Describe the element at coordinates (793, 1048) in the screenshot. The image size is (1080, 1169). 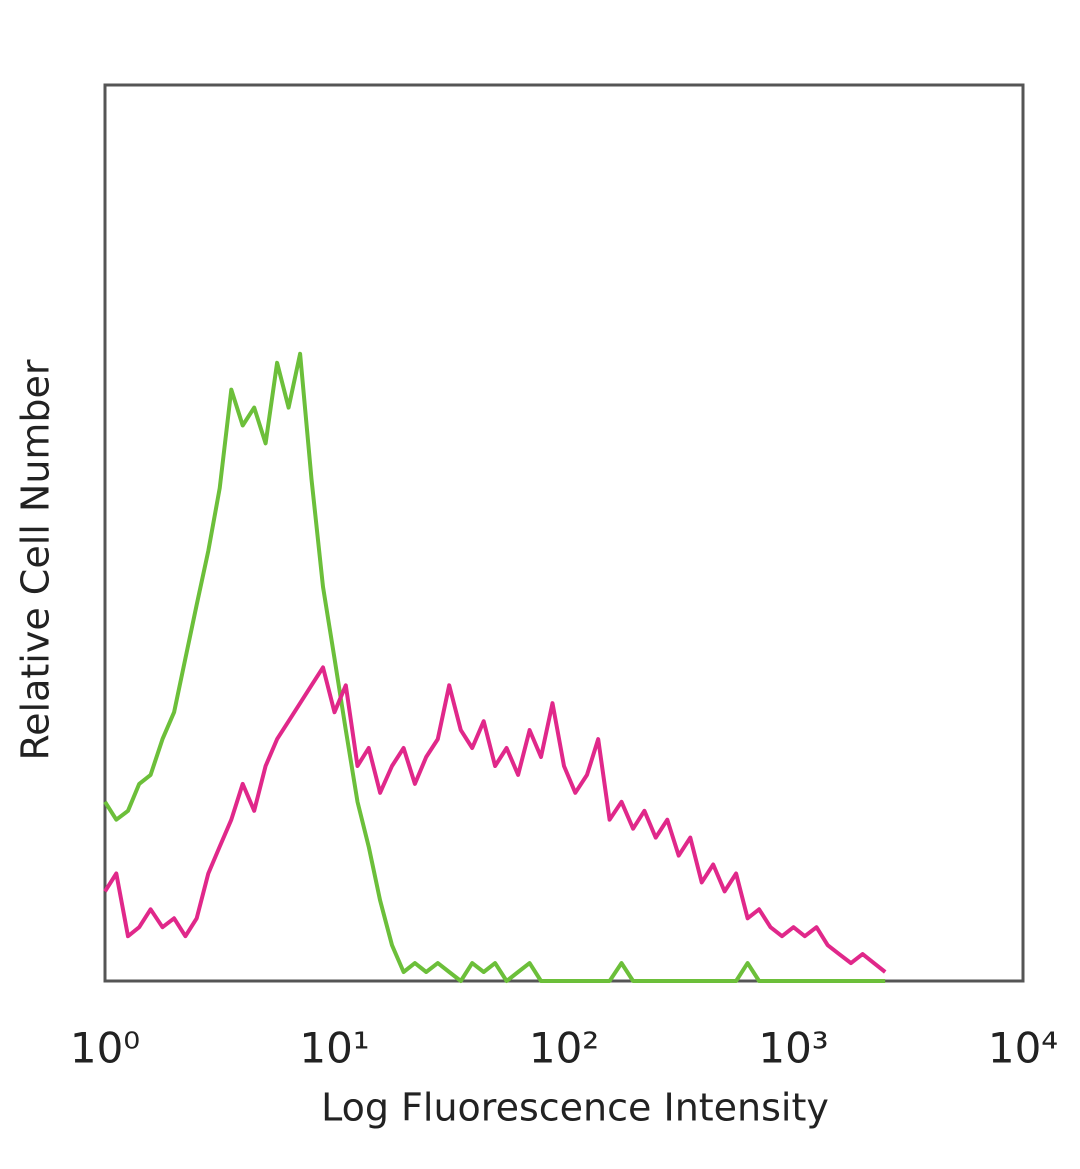
I see `x-tick-label: 10³` at that location.